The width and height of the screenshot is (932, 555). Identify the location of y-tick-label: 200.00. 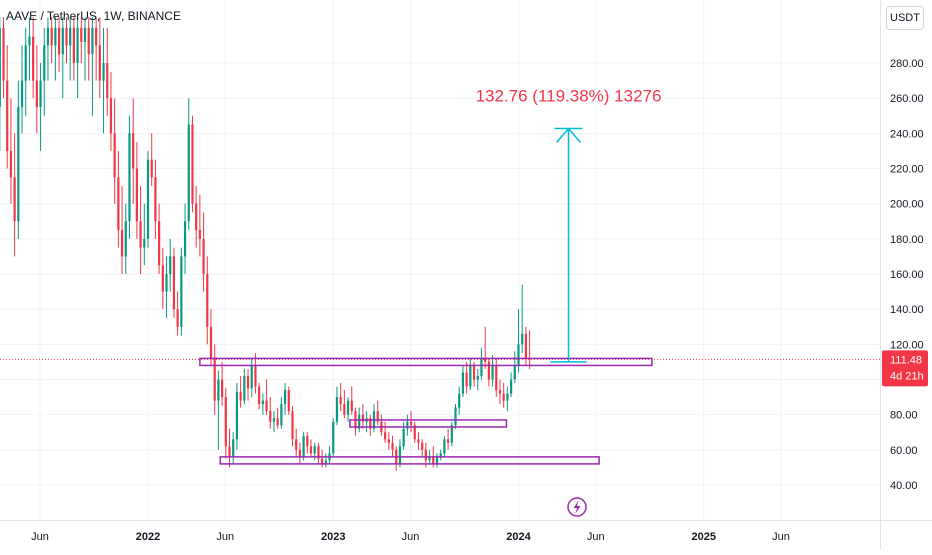
(907, 205).